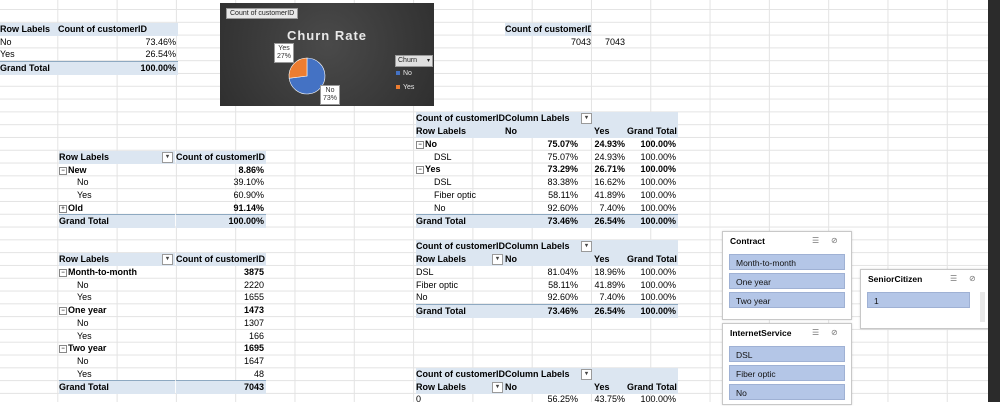  What do you see at coordinates (918, 300) in the screenshot?
I see `slicer-item: 1` at bounding box center [918, 300].